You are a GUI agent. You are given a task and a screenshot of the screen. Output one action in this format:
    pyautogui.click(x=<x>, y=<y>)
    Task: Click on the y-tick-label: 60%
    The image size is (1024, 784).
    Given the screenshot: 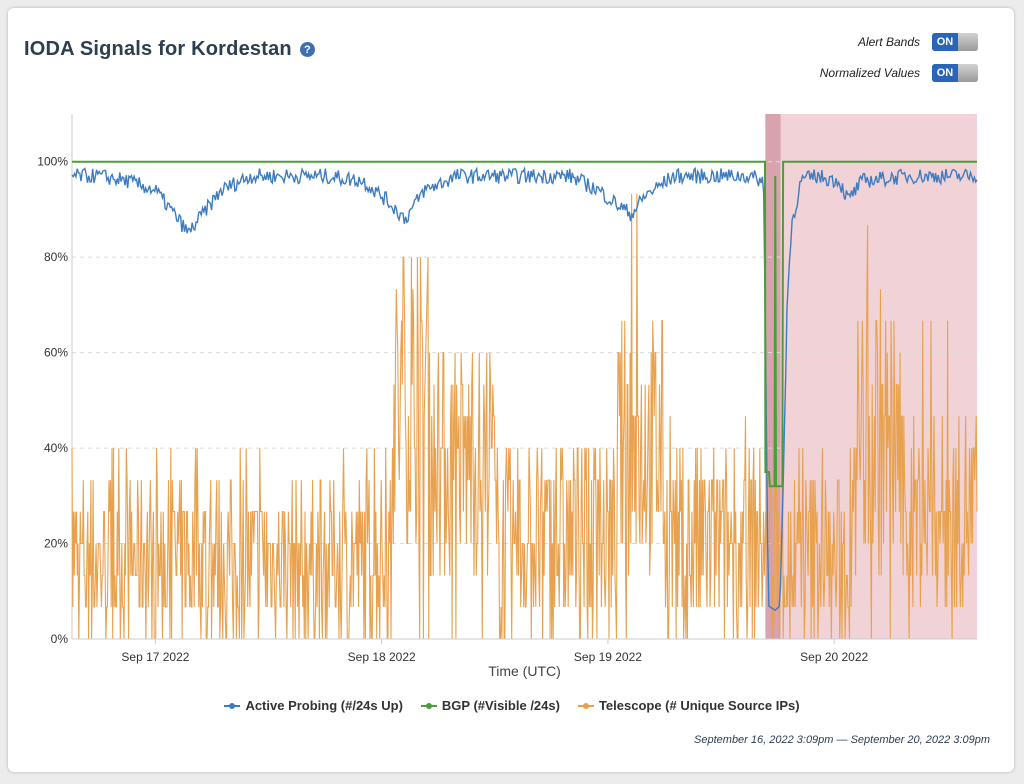 What is the action you would take?
    pyautogui.click(x=56, y=353)
    